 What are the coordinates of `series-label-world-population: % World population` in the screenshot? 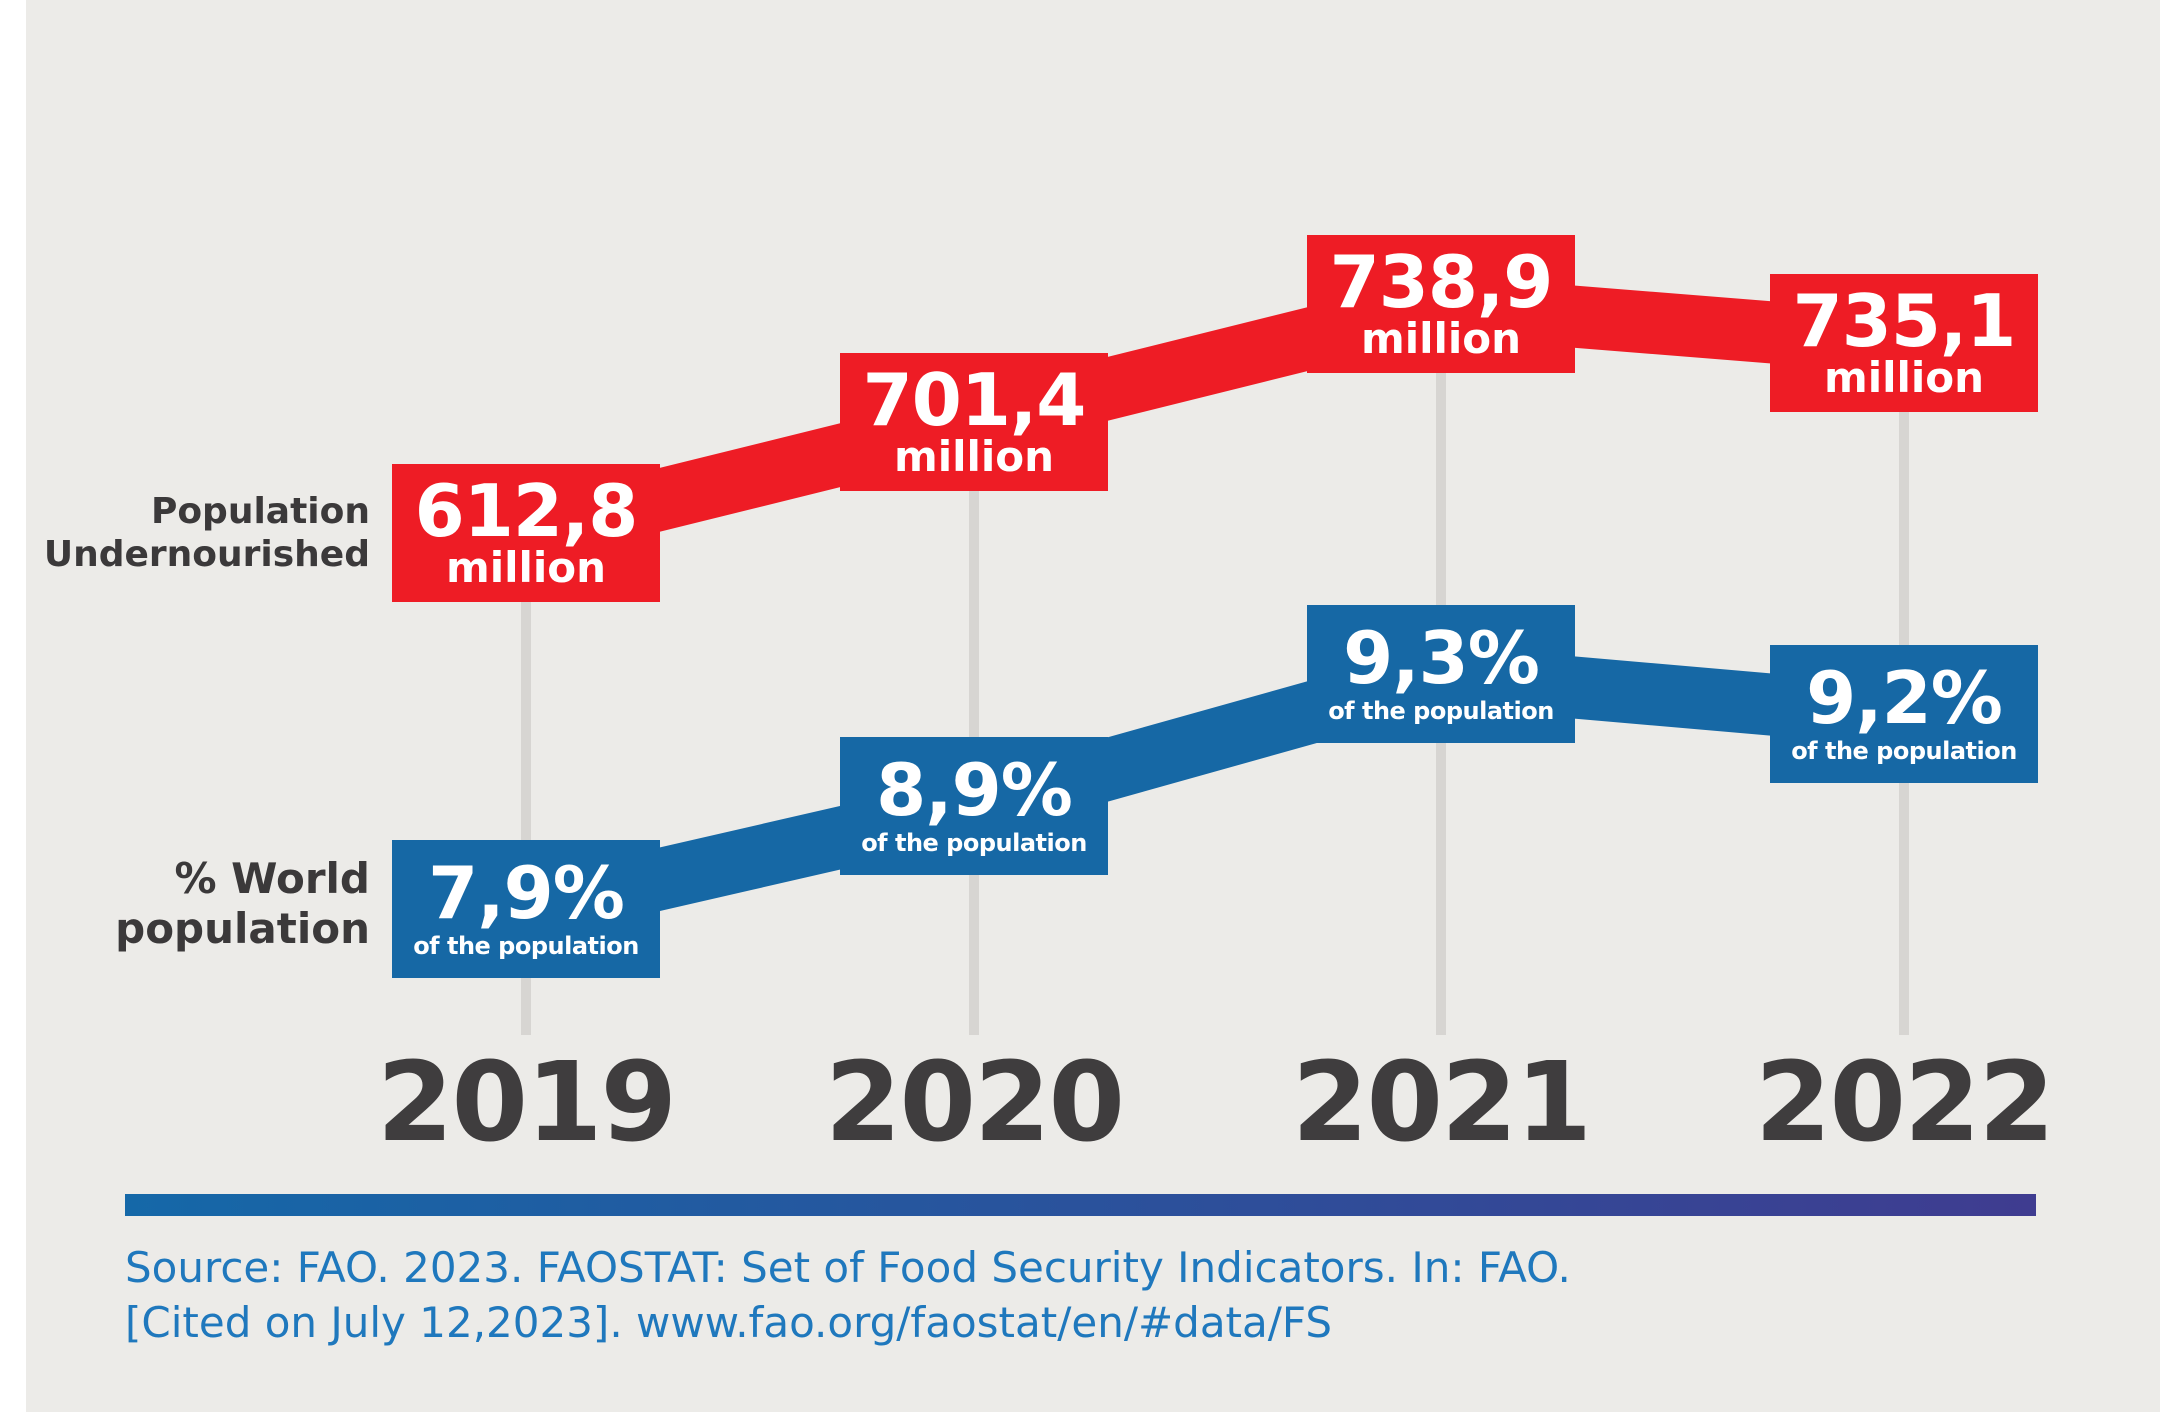 It's located at (190, 903).